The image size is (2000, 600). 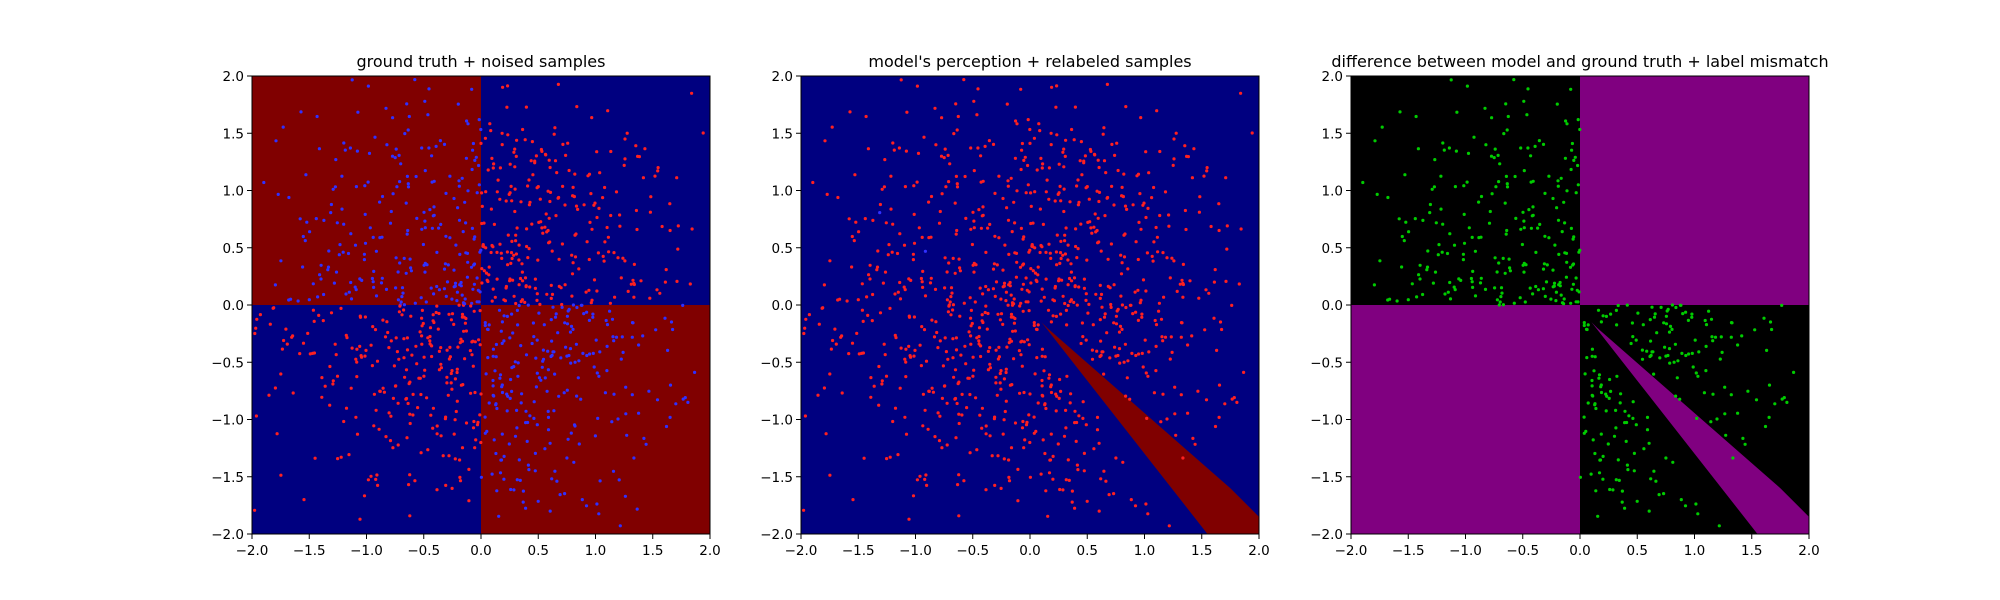 What do you see at coordinates (1408, 551) in the screenshot?
I see `x-tick-label: −1.5` at bounding box center [1408, 551].